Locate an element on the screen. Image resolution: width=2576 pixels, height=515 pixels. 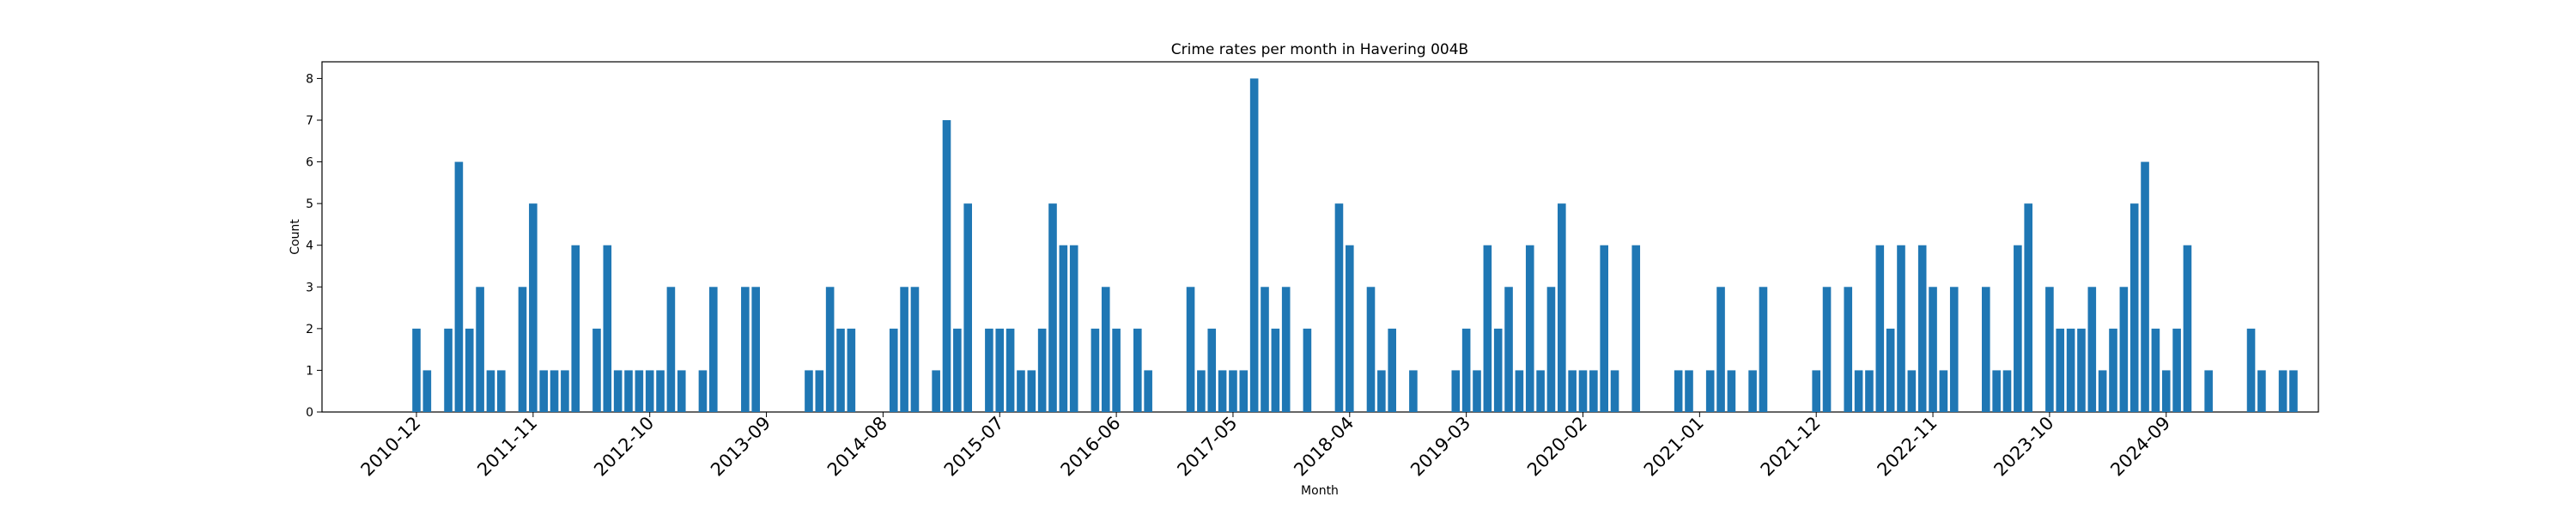
y-tick-label: 0 is located at coordinates (310, 413).